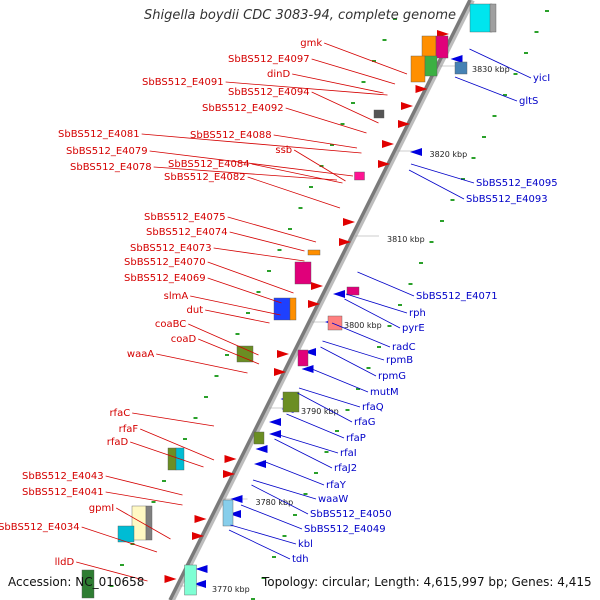 This screenshot has width=600, height=600. I want to click on gene-label-left: SbBS512_E4092, so click(243, 108).